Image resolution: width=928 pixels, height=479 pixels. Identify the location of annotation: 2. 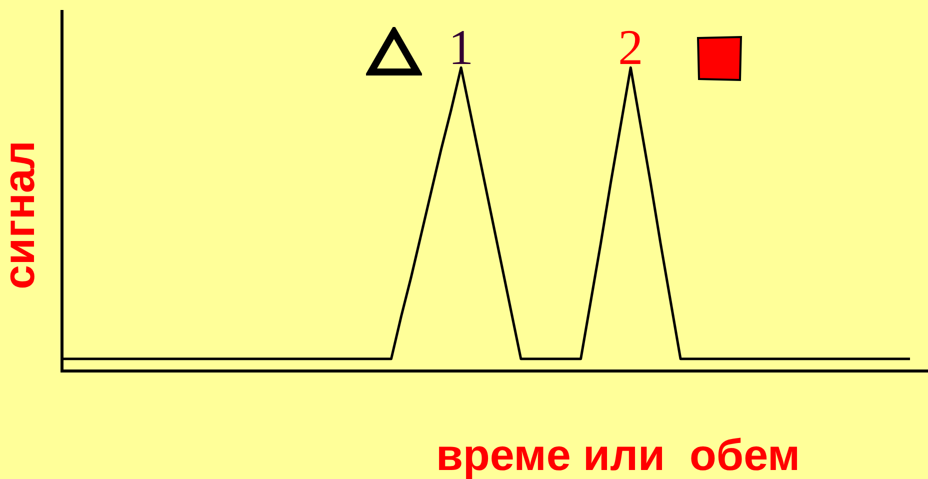
(631, 46).